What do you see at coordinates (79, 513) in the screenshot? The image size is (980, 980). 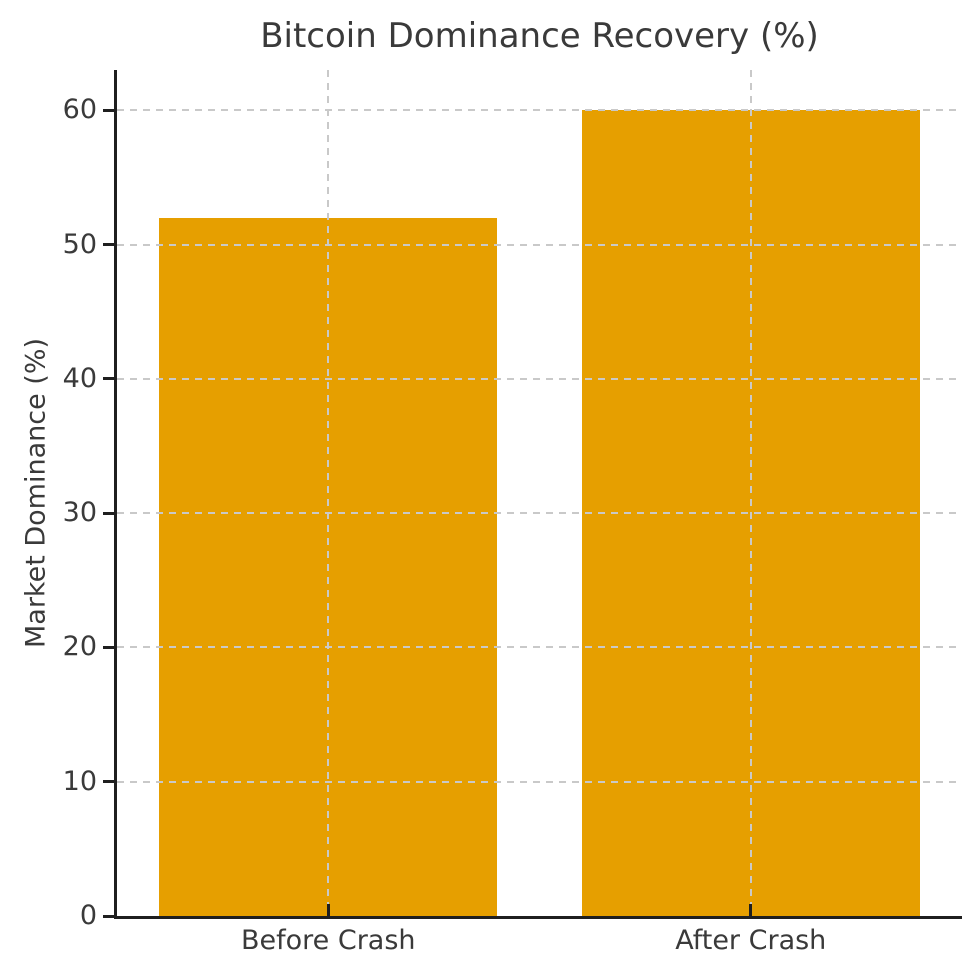 I see `y-tick-label: 30` at bounding box center [79, 513].